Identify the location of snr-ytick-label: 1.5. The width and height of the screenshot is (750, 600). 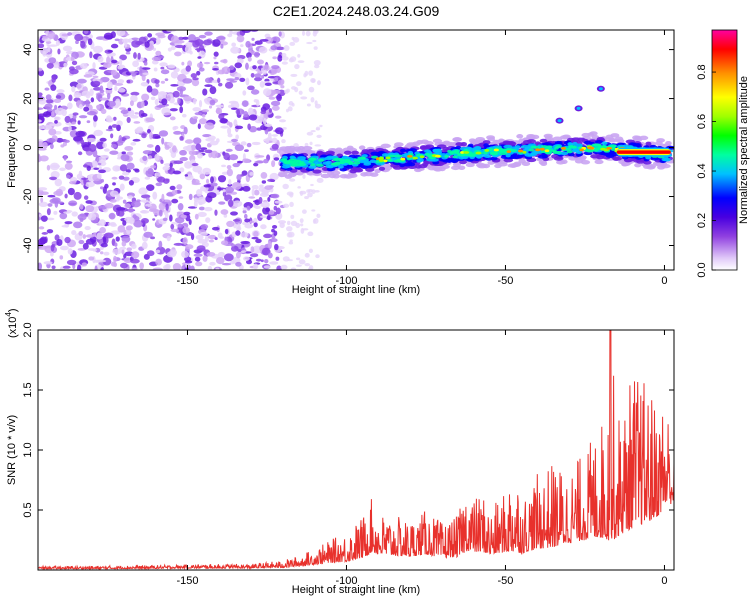
(28, 389).